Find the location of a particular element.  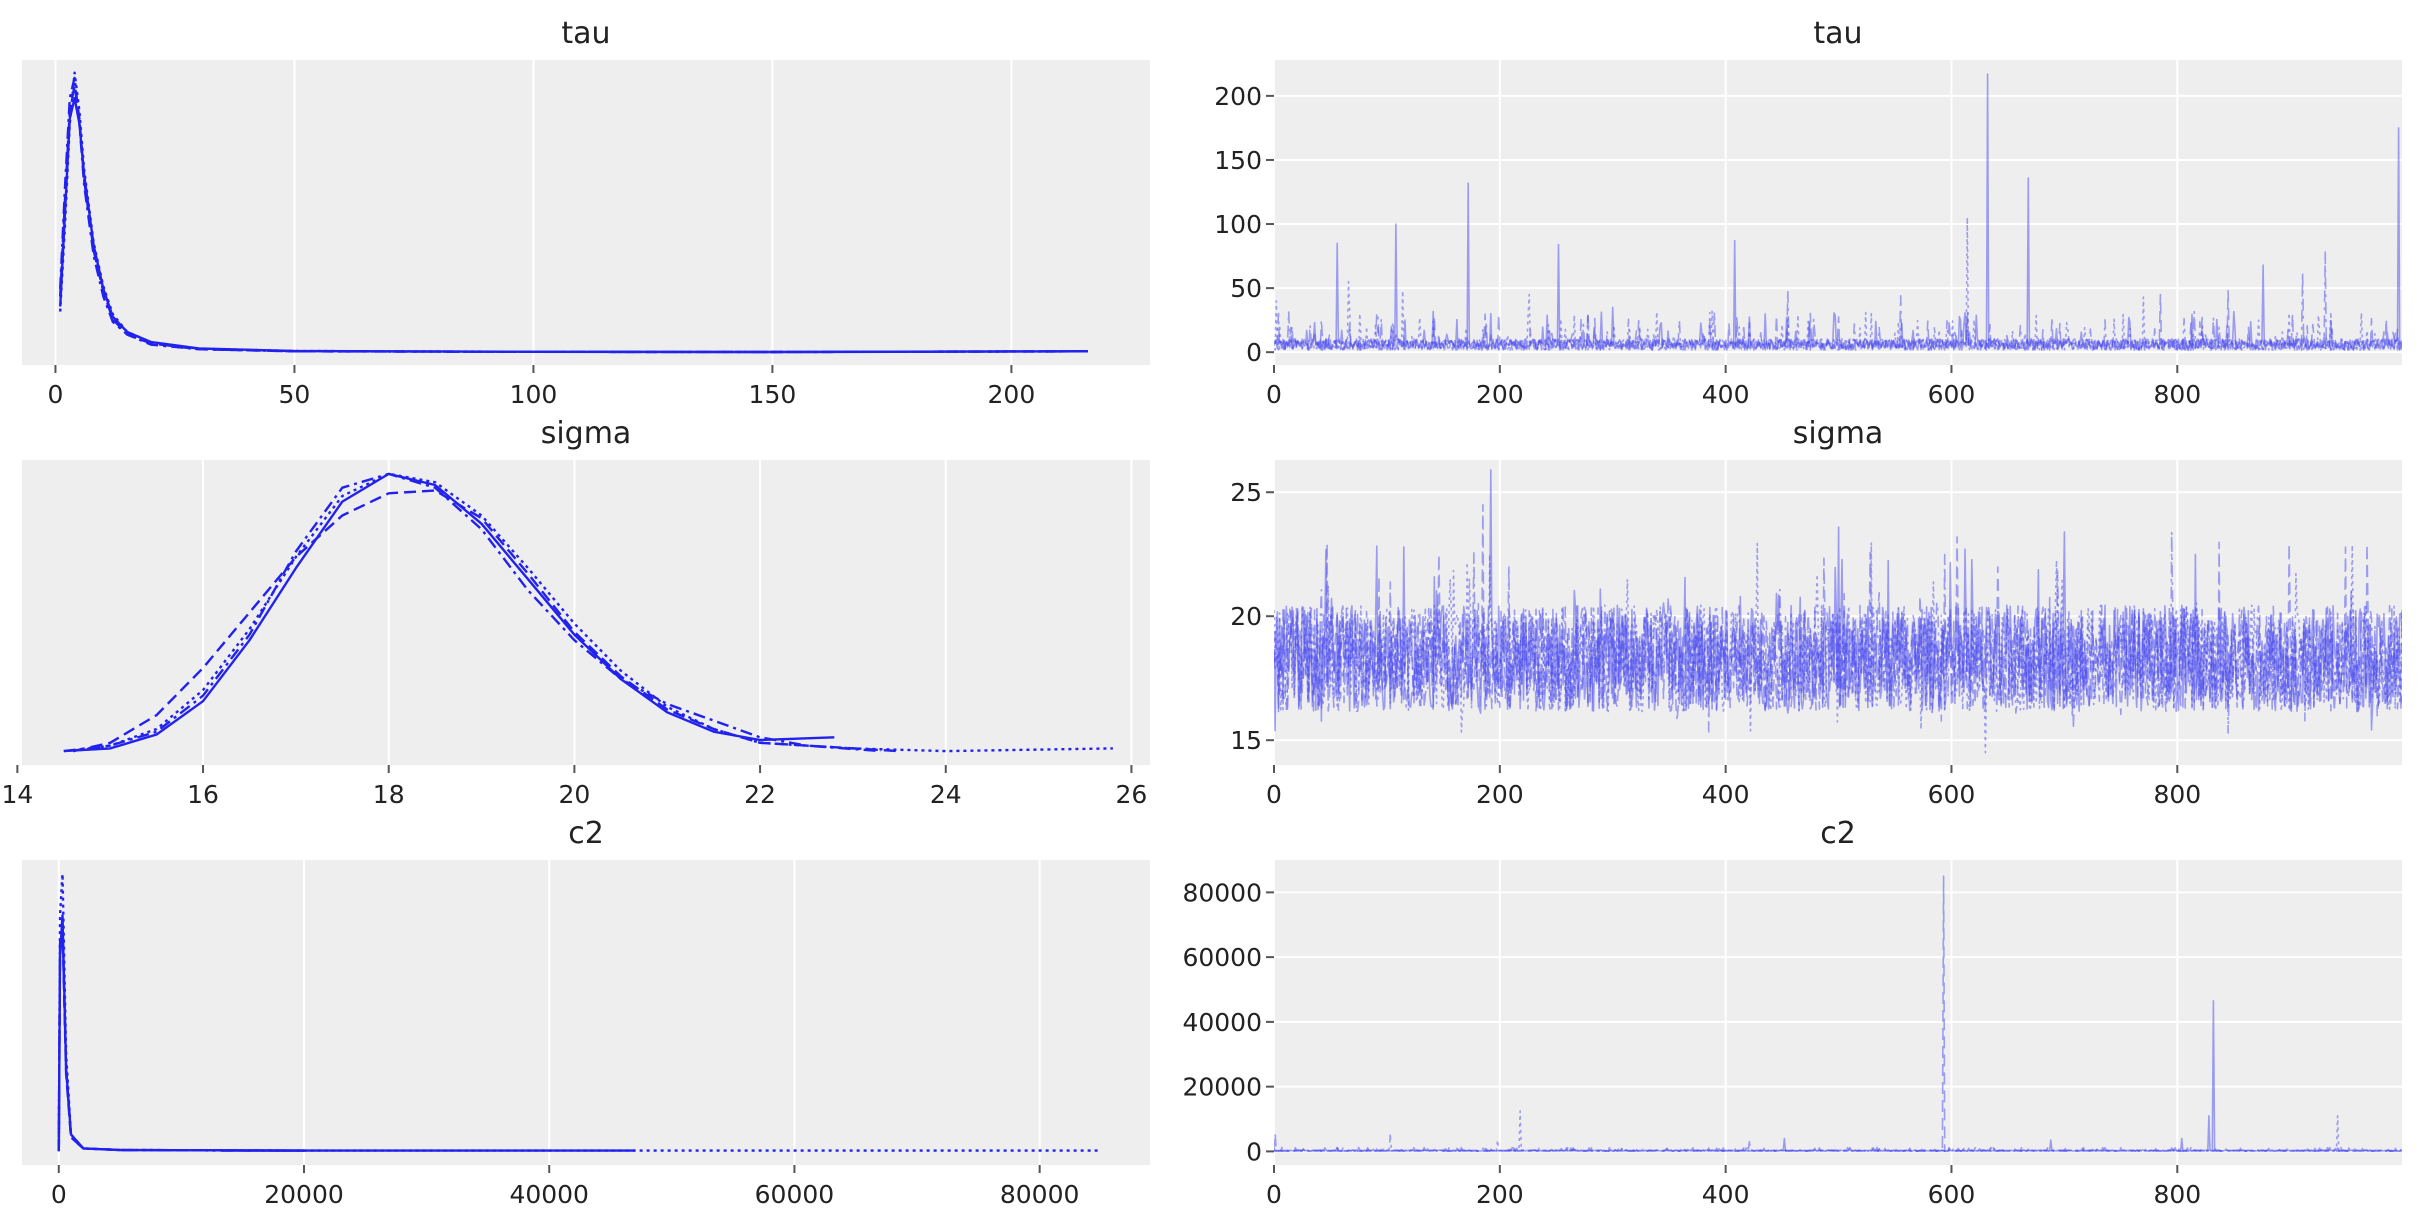

y-tick-label: 40000 is located at coordinates (1222, 1022).